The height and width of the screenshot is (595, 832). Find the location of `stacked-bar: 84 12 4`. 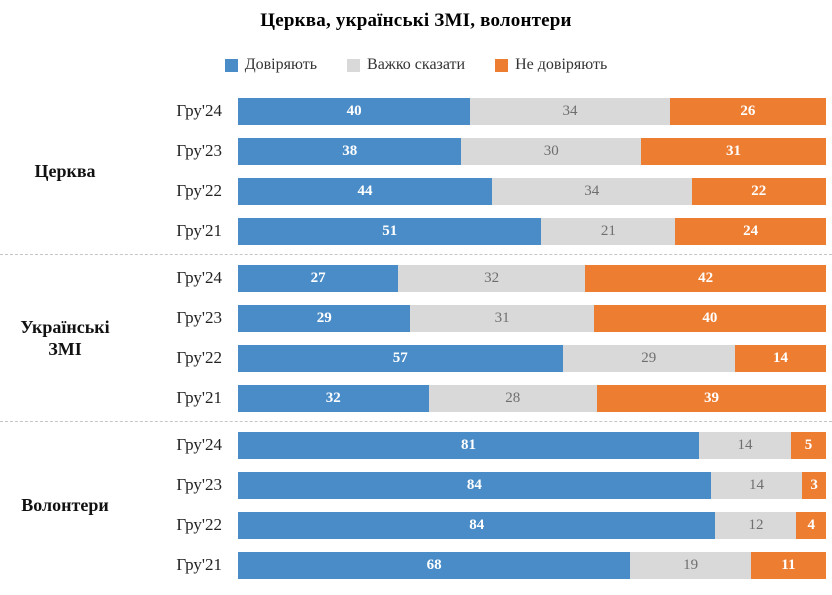

stacked-bar: 84 12 4 is located at coordinates (532, 525).